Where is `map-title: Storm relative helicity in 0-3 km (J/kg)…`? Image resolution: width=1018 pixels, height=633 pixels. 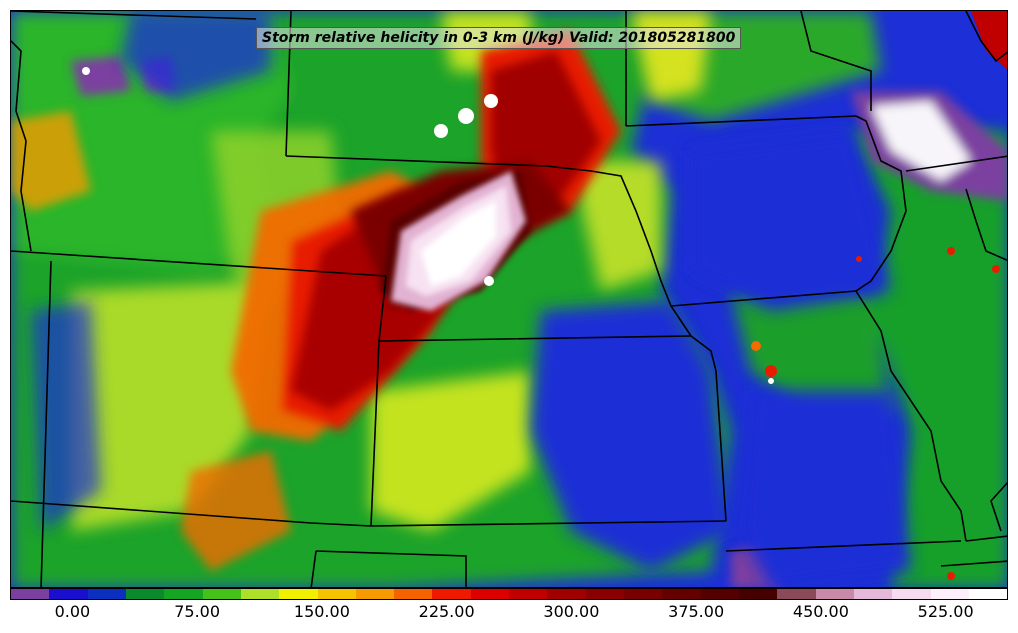 map-title: Storm relative helicity in 0-3 km (J/kg)… is located at coordinates (499, 38).